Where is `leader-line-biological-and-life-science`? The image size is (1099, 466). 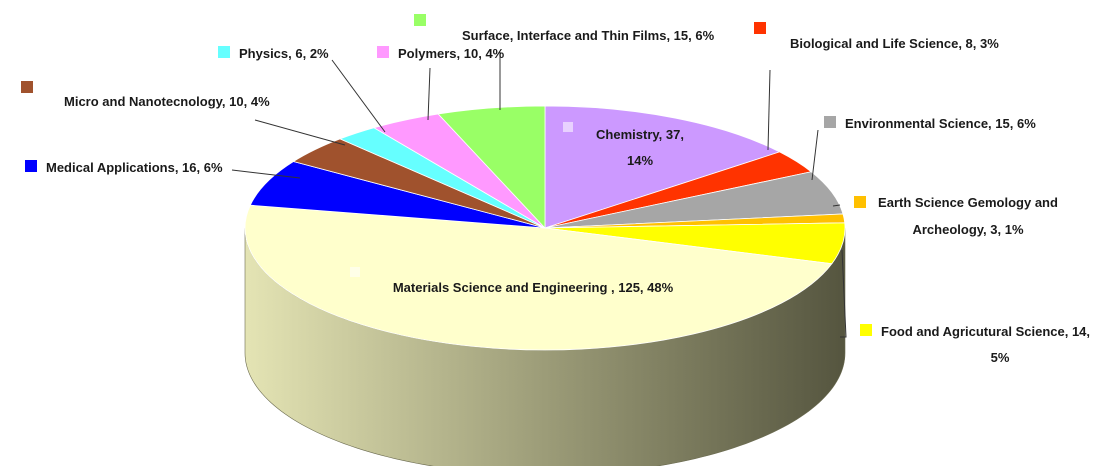
leader-line-biological-and-life-science is located at coordinates (769, 110).